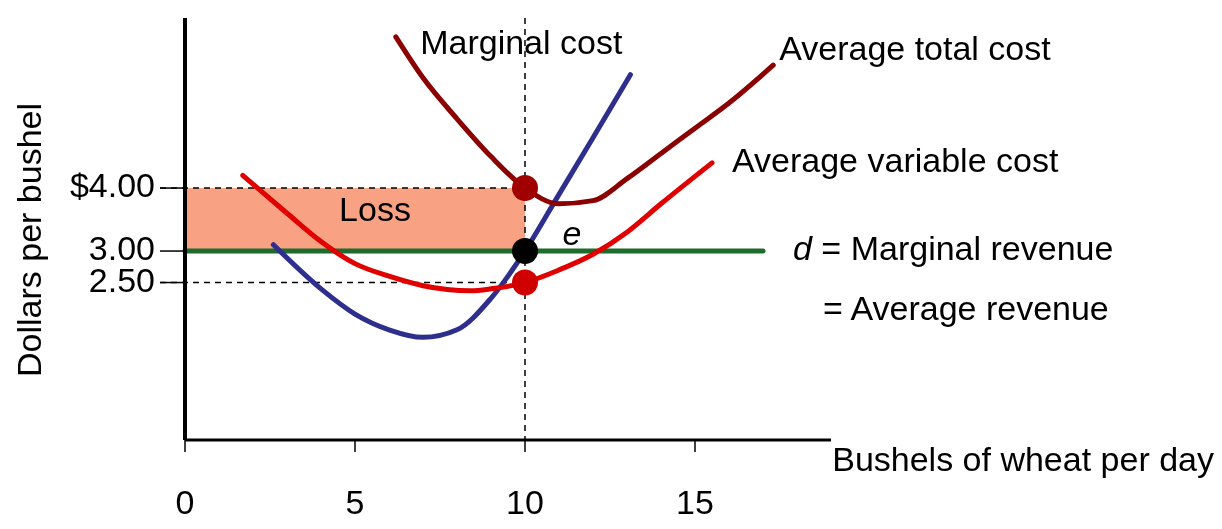  Describe the element at coordinates (112, 185) in the screenshot. I see `y-tick-label: $4.00` at that location.